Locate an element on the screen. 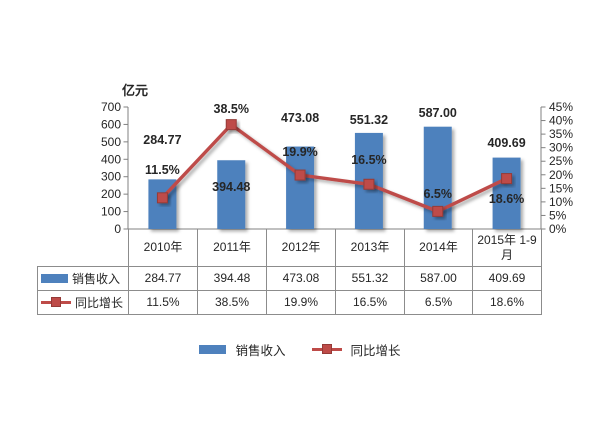 The width and height of the screenshot is (600, 440). left-axis-tick-label: 100 is located at coordinates (111, 212).